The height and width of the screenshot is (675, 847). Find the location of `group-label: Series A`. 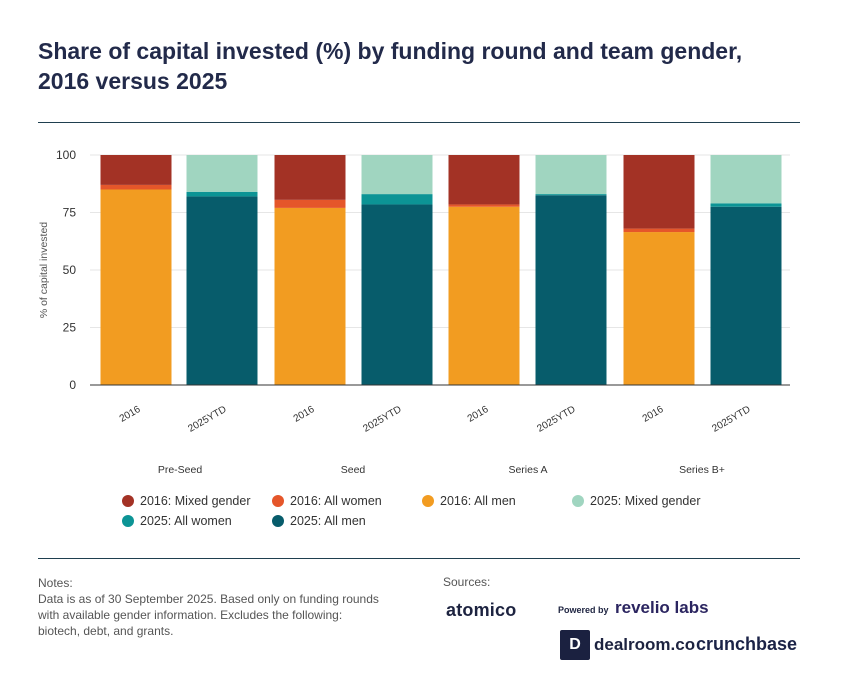

group-label: Series A is located at coordinates (527, 470).